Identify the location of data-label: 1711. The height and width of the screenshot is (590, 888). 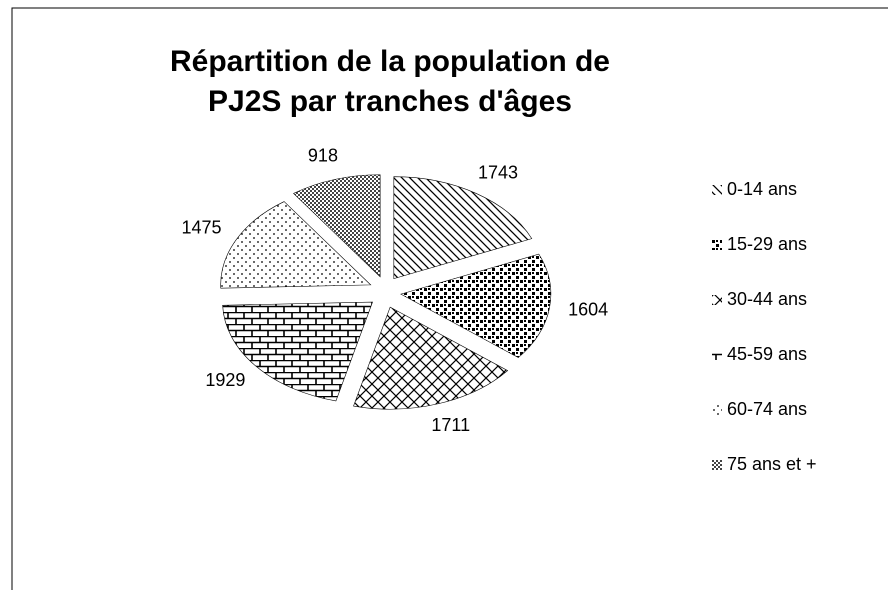
(450, 425).